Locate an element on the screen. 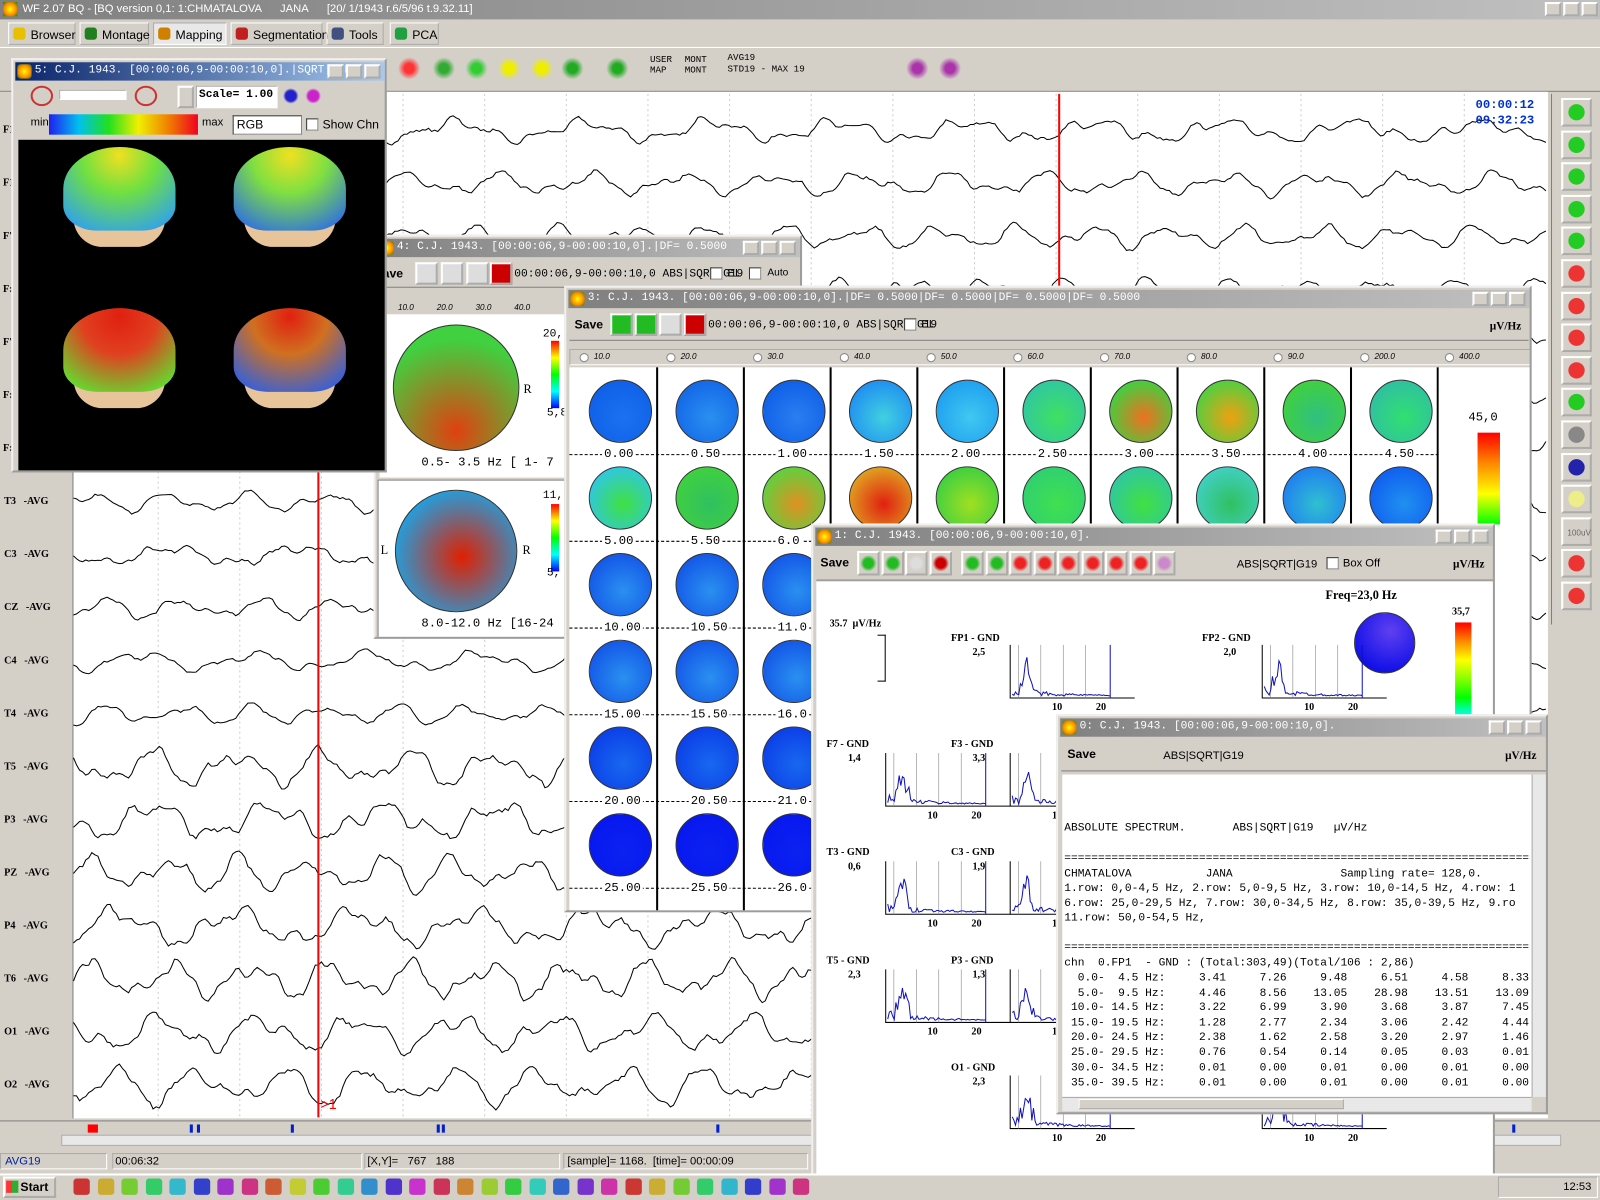  slider is located at coordinates (93, 94).